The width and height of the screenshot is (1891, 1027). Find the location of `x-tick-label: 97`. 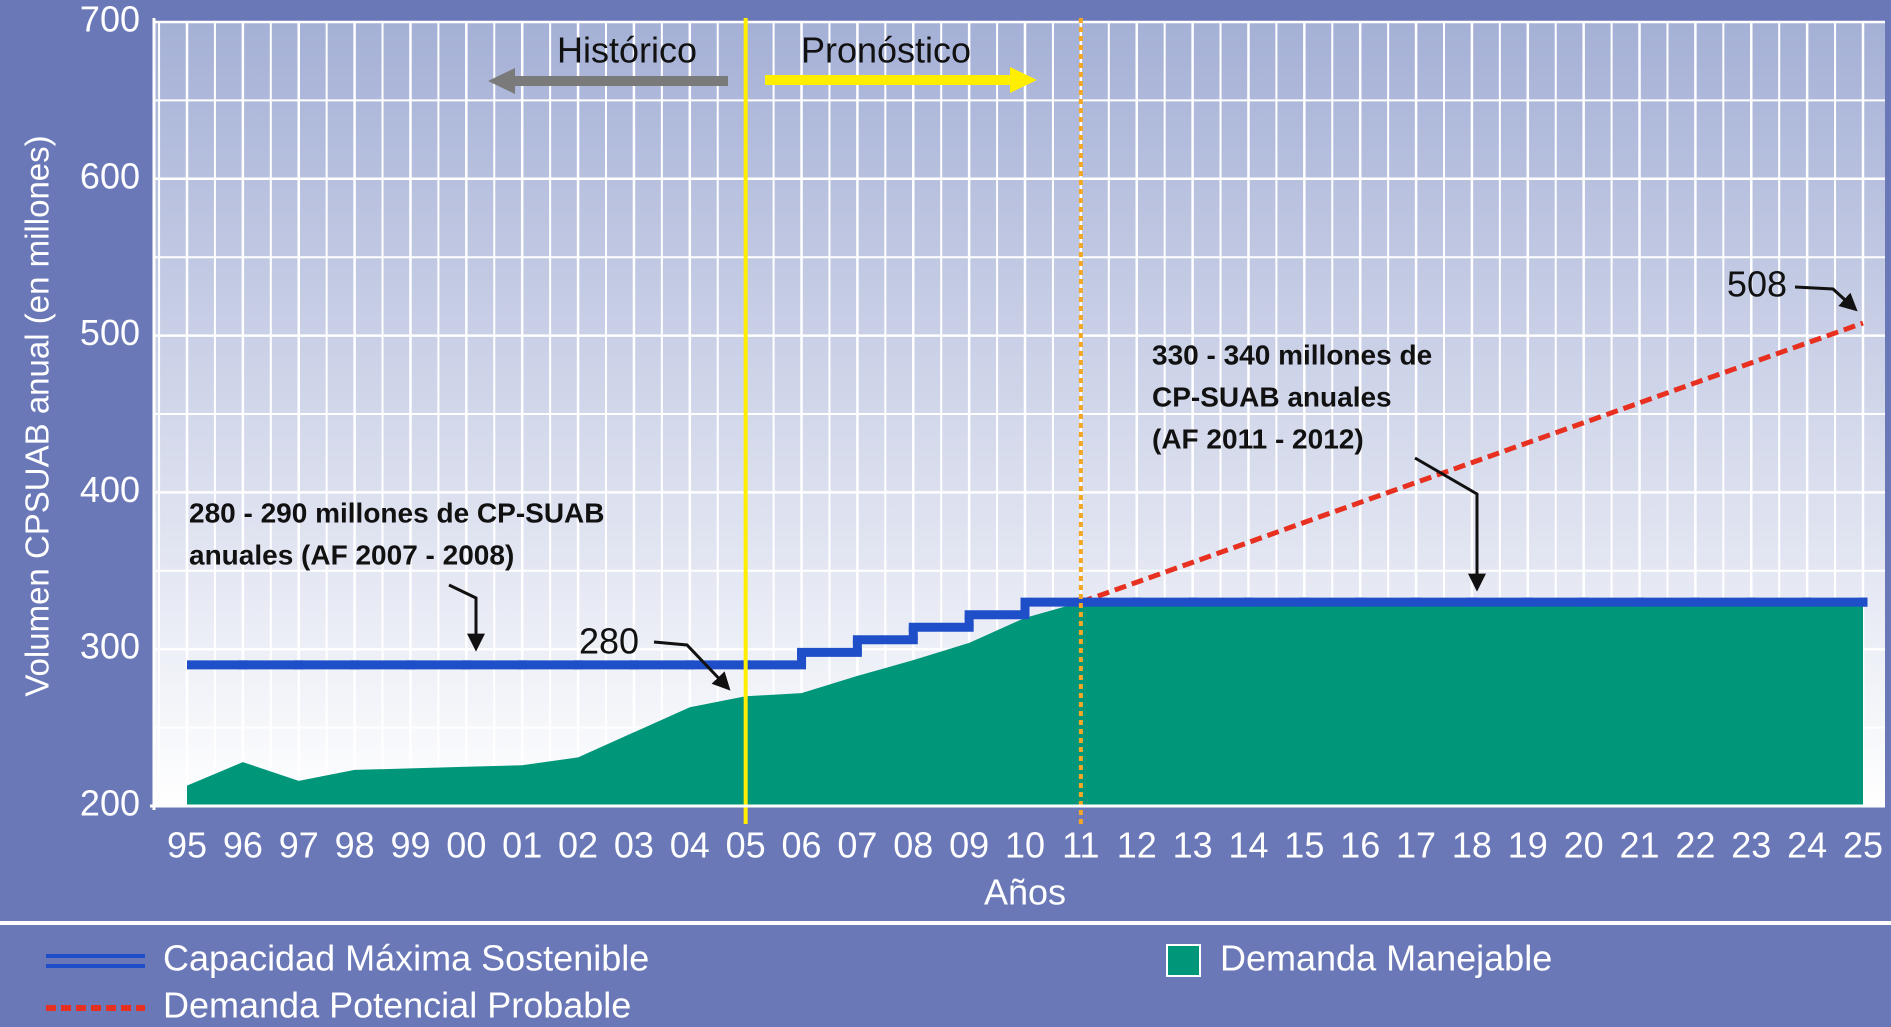

x-tick-label: 97 is located at coordinates (299, 845).